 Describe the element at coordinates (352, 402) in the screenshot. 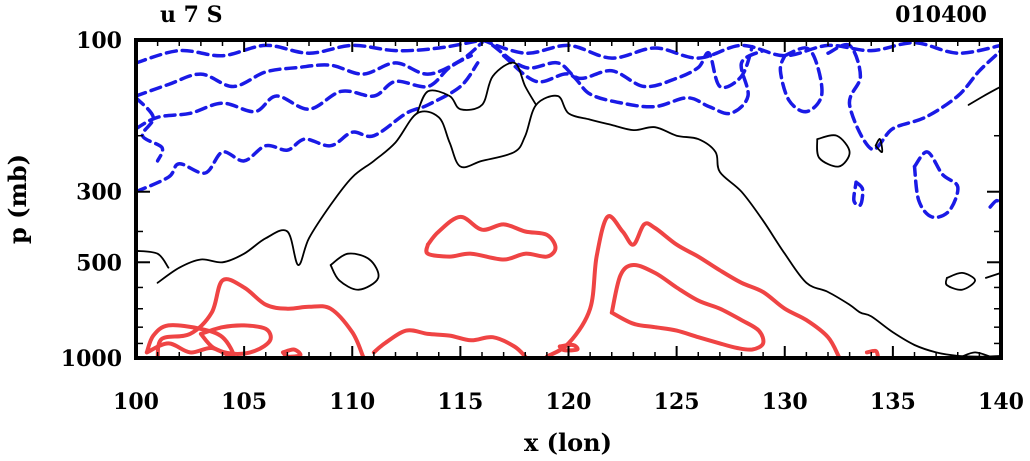

I see `x-tick-label: 110` at that location.